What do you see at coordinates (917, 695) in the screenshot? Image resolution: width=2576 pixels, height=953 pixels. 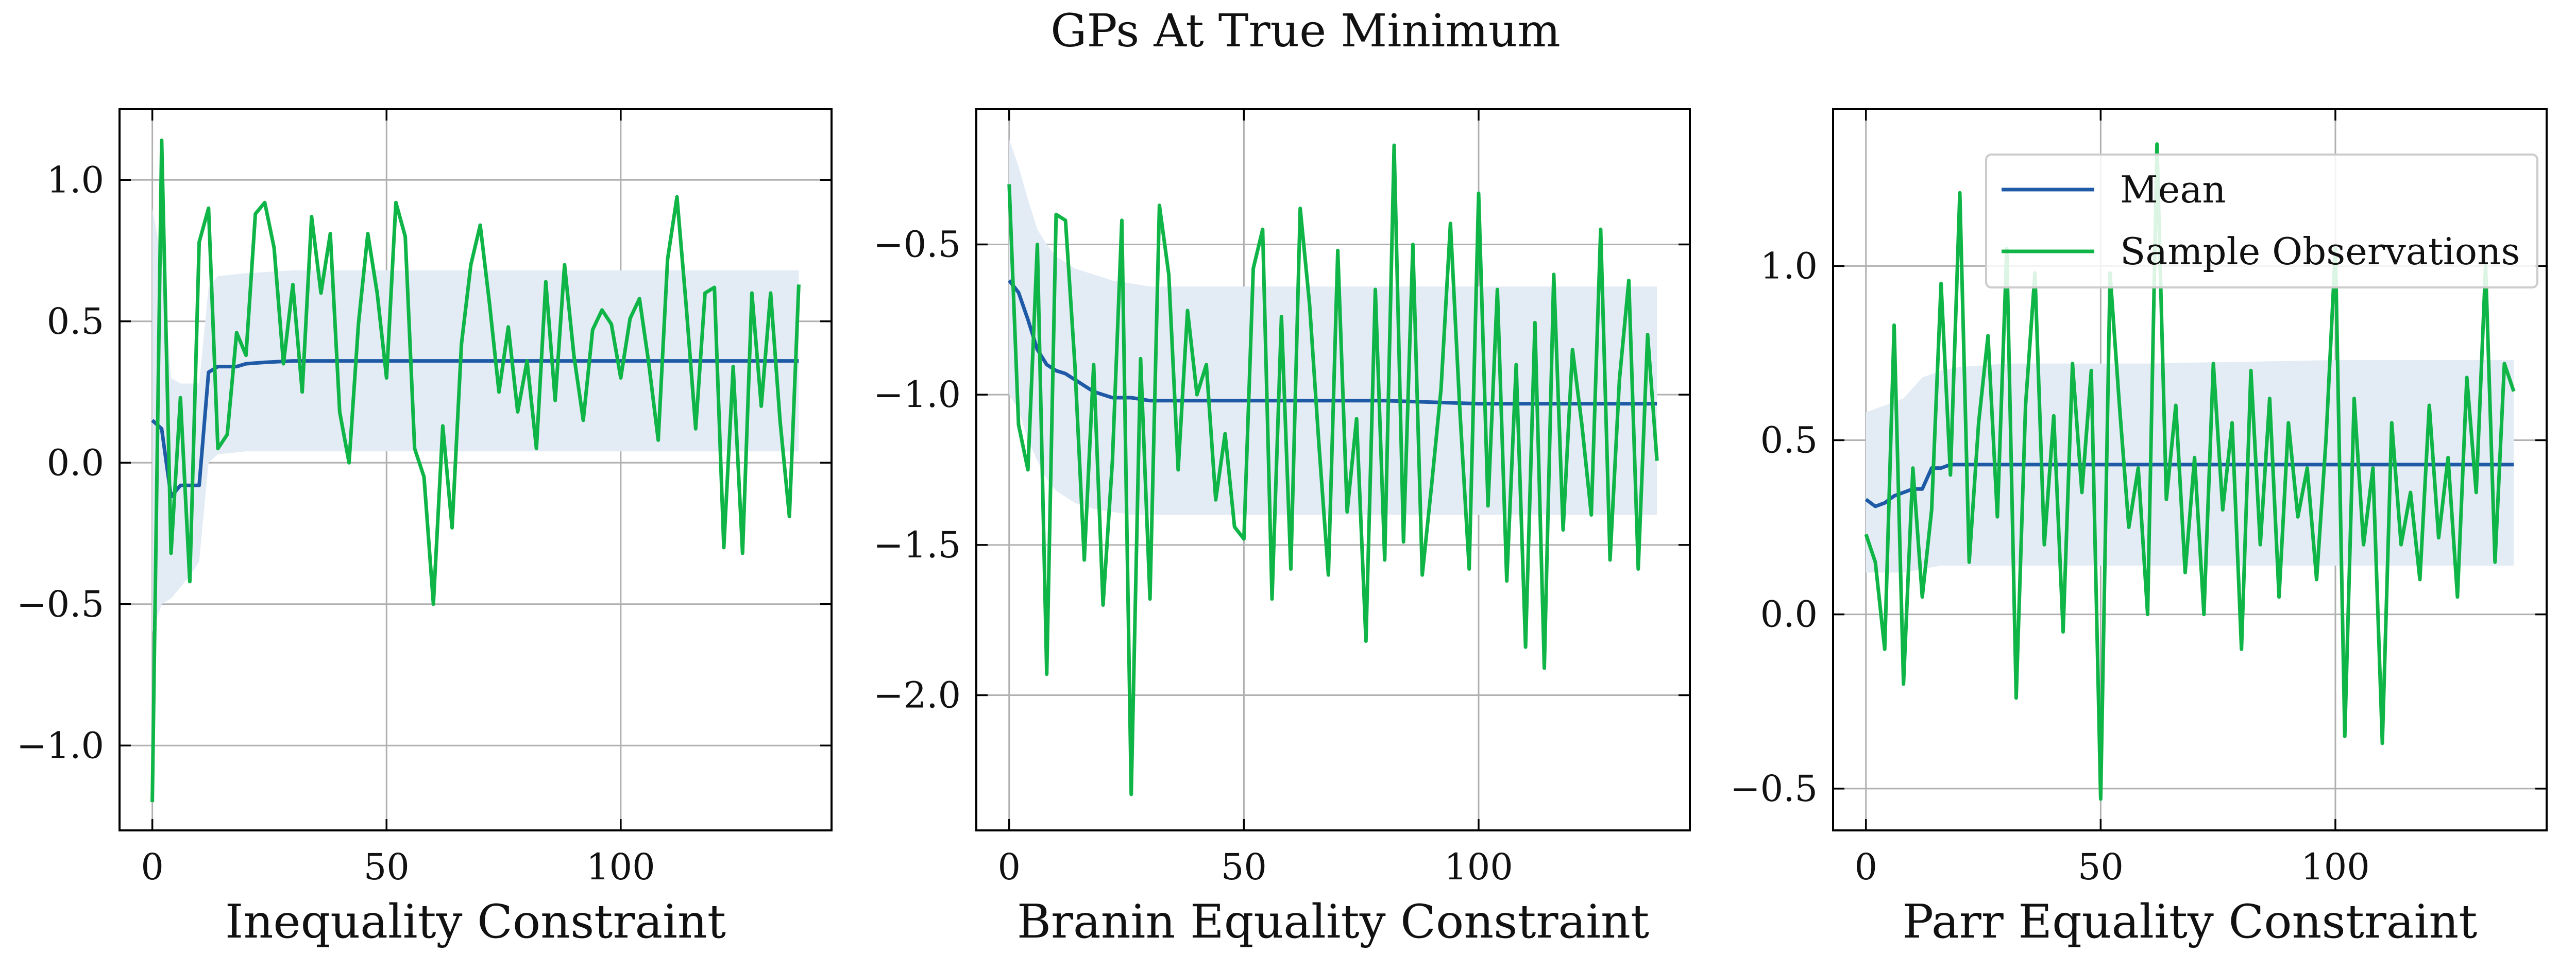 I see `y-tick-label: −2.0` at bounding box center [917, 695].